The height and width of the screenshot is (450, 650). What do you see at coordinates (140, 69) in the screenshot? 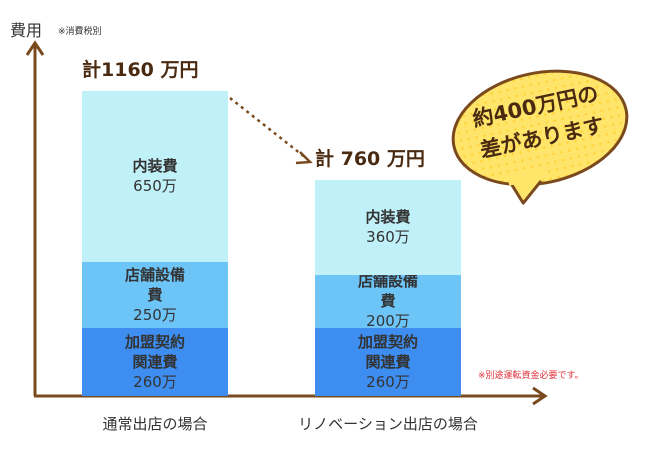
I see `total-label: 計1160 万円` at bounding box center [140, 69].